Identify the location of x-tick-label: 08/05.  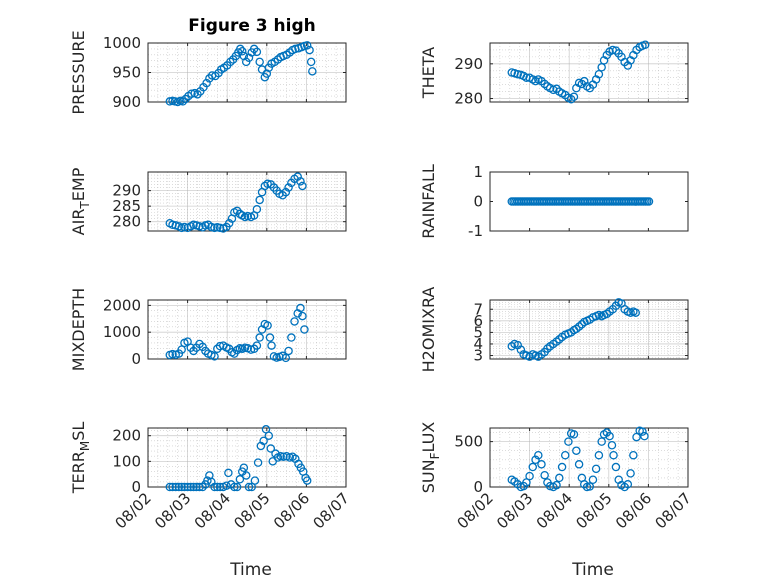
(593, 510).